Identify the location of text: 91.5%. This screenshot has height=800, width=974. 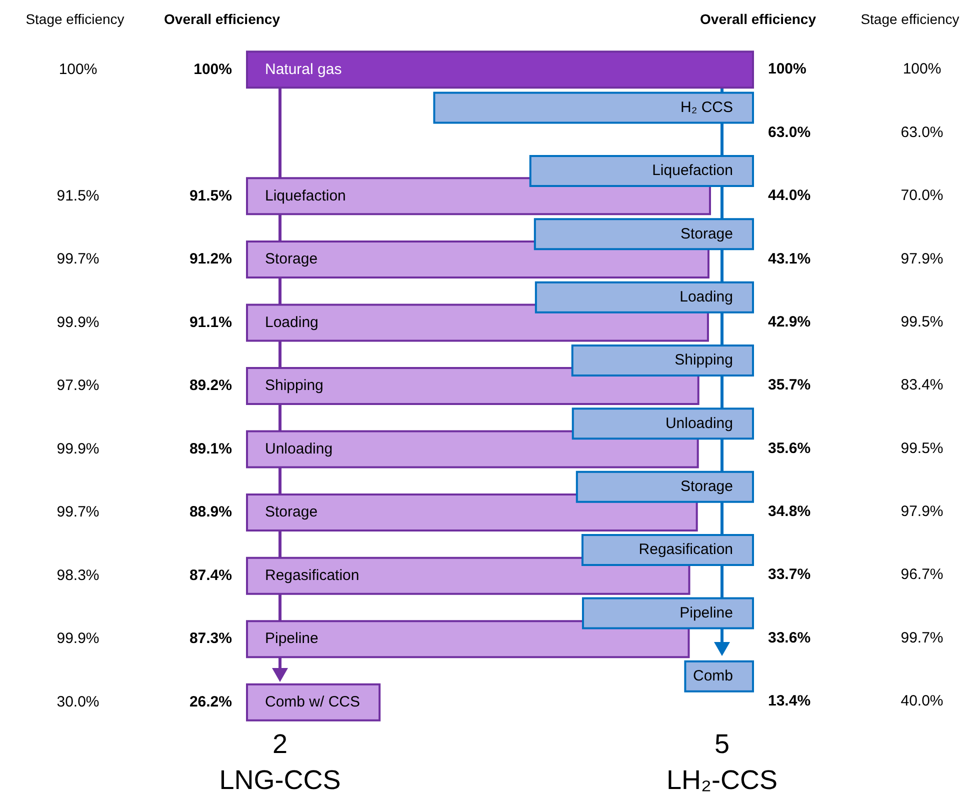
(78, 195).